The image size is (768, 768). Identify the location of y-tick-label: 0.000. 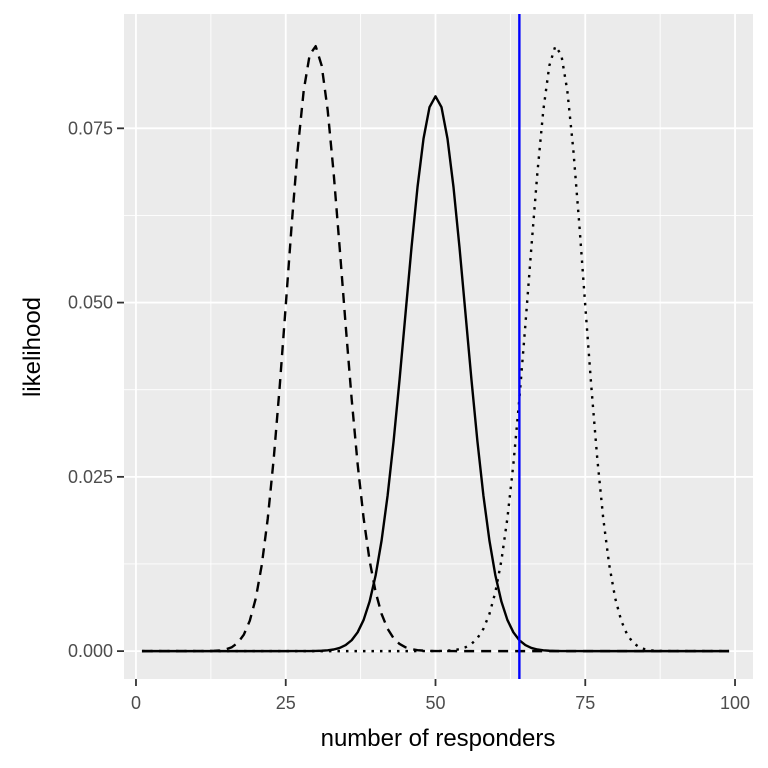
(90, 651).